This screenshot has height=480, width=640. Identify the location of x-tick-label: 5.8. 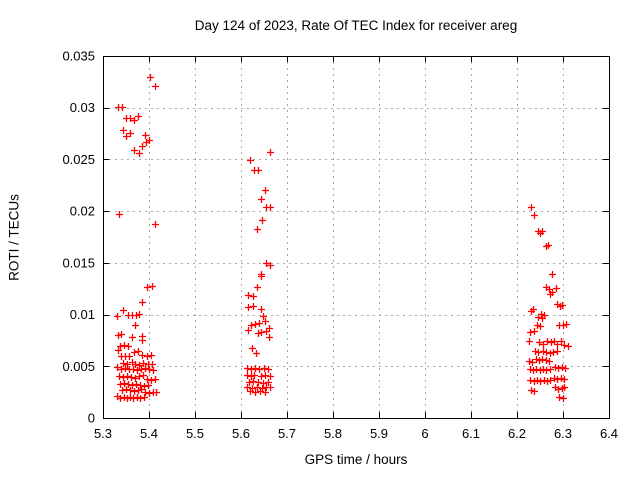
(333, 433).